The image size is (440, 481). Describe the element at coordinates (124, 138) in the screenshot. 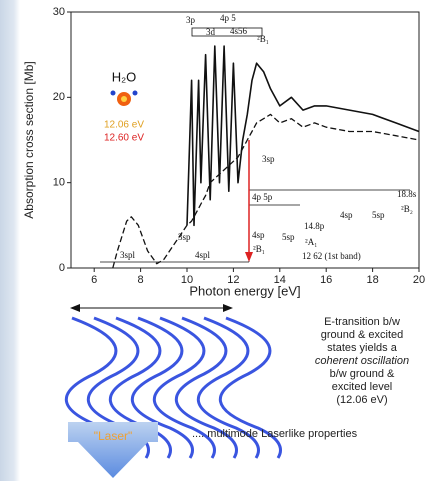

I see `energy-label: 12.60 eV` at that location.